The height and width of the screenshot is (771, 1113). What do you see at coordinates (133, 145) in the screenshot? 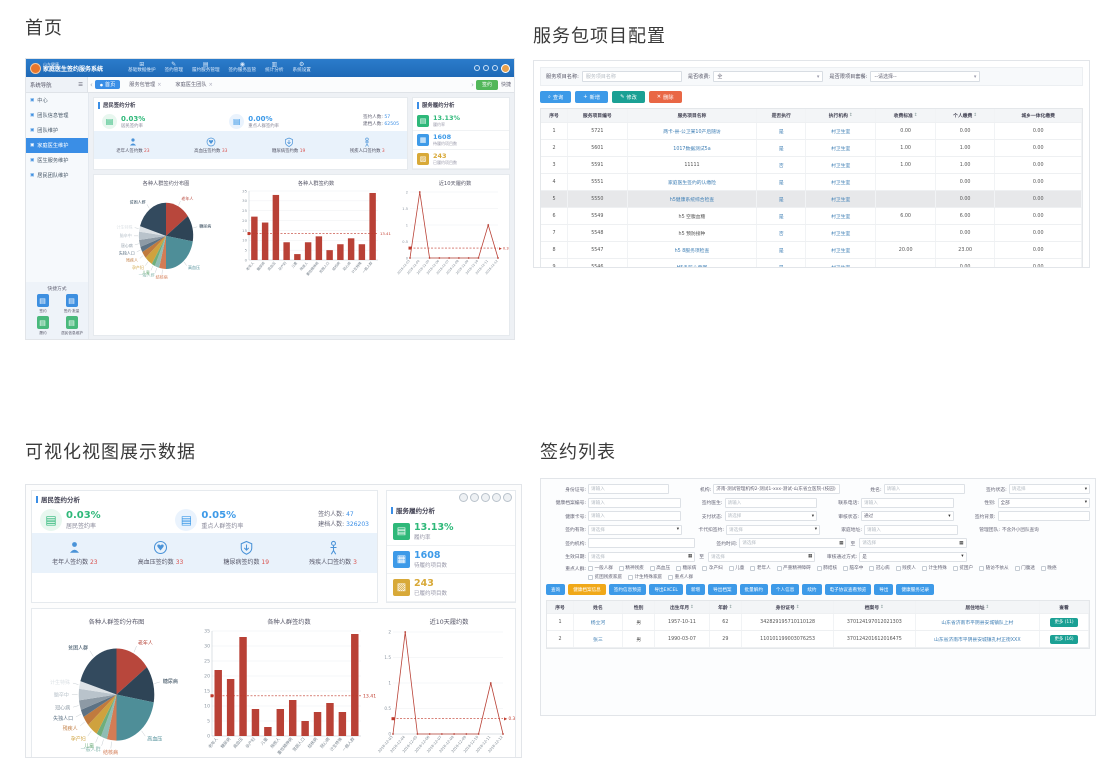
I see `strip-item-老年人签约数: 老年人签约数 23` at bounding box center [133, 145].